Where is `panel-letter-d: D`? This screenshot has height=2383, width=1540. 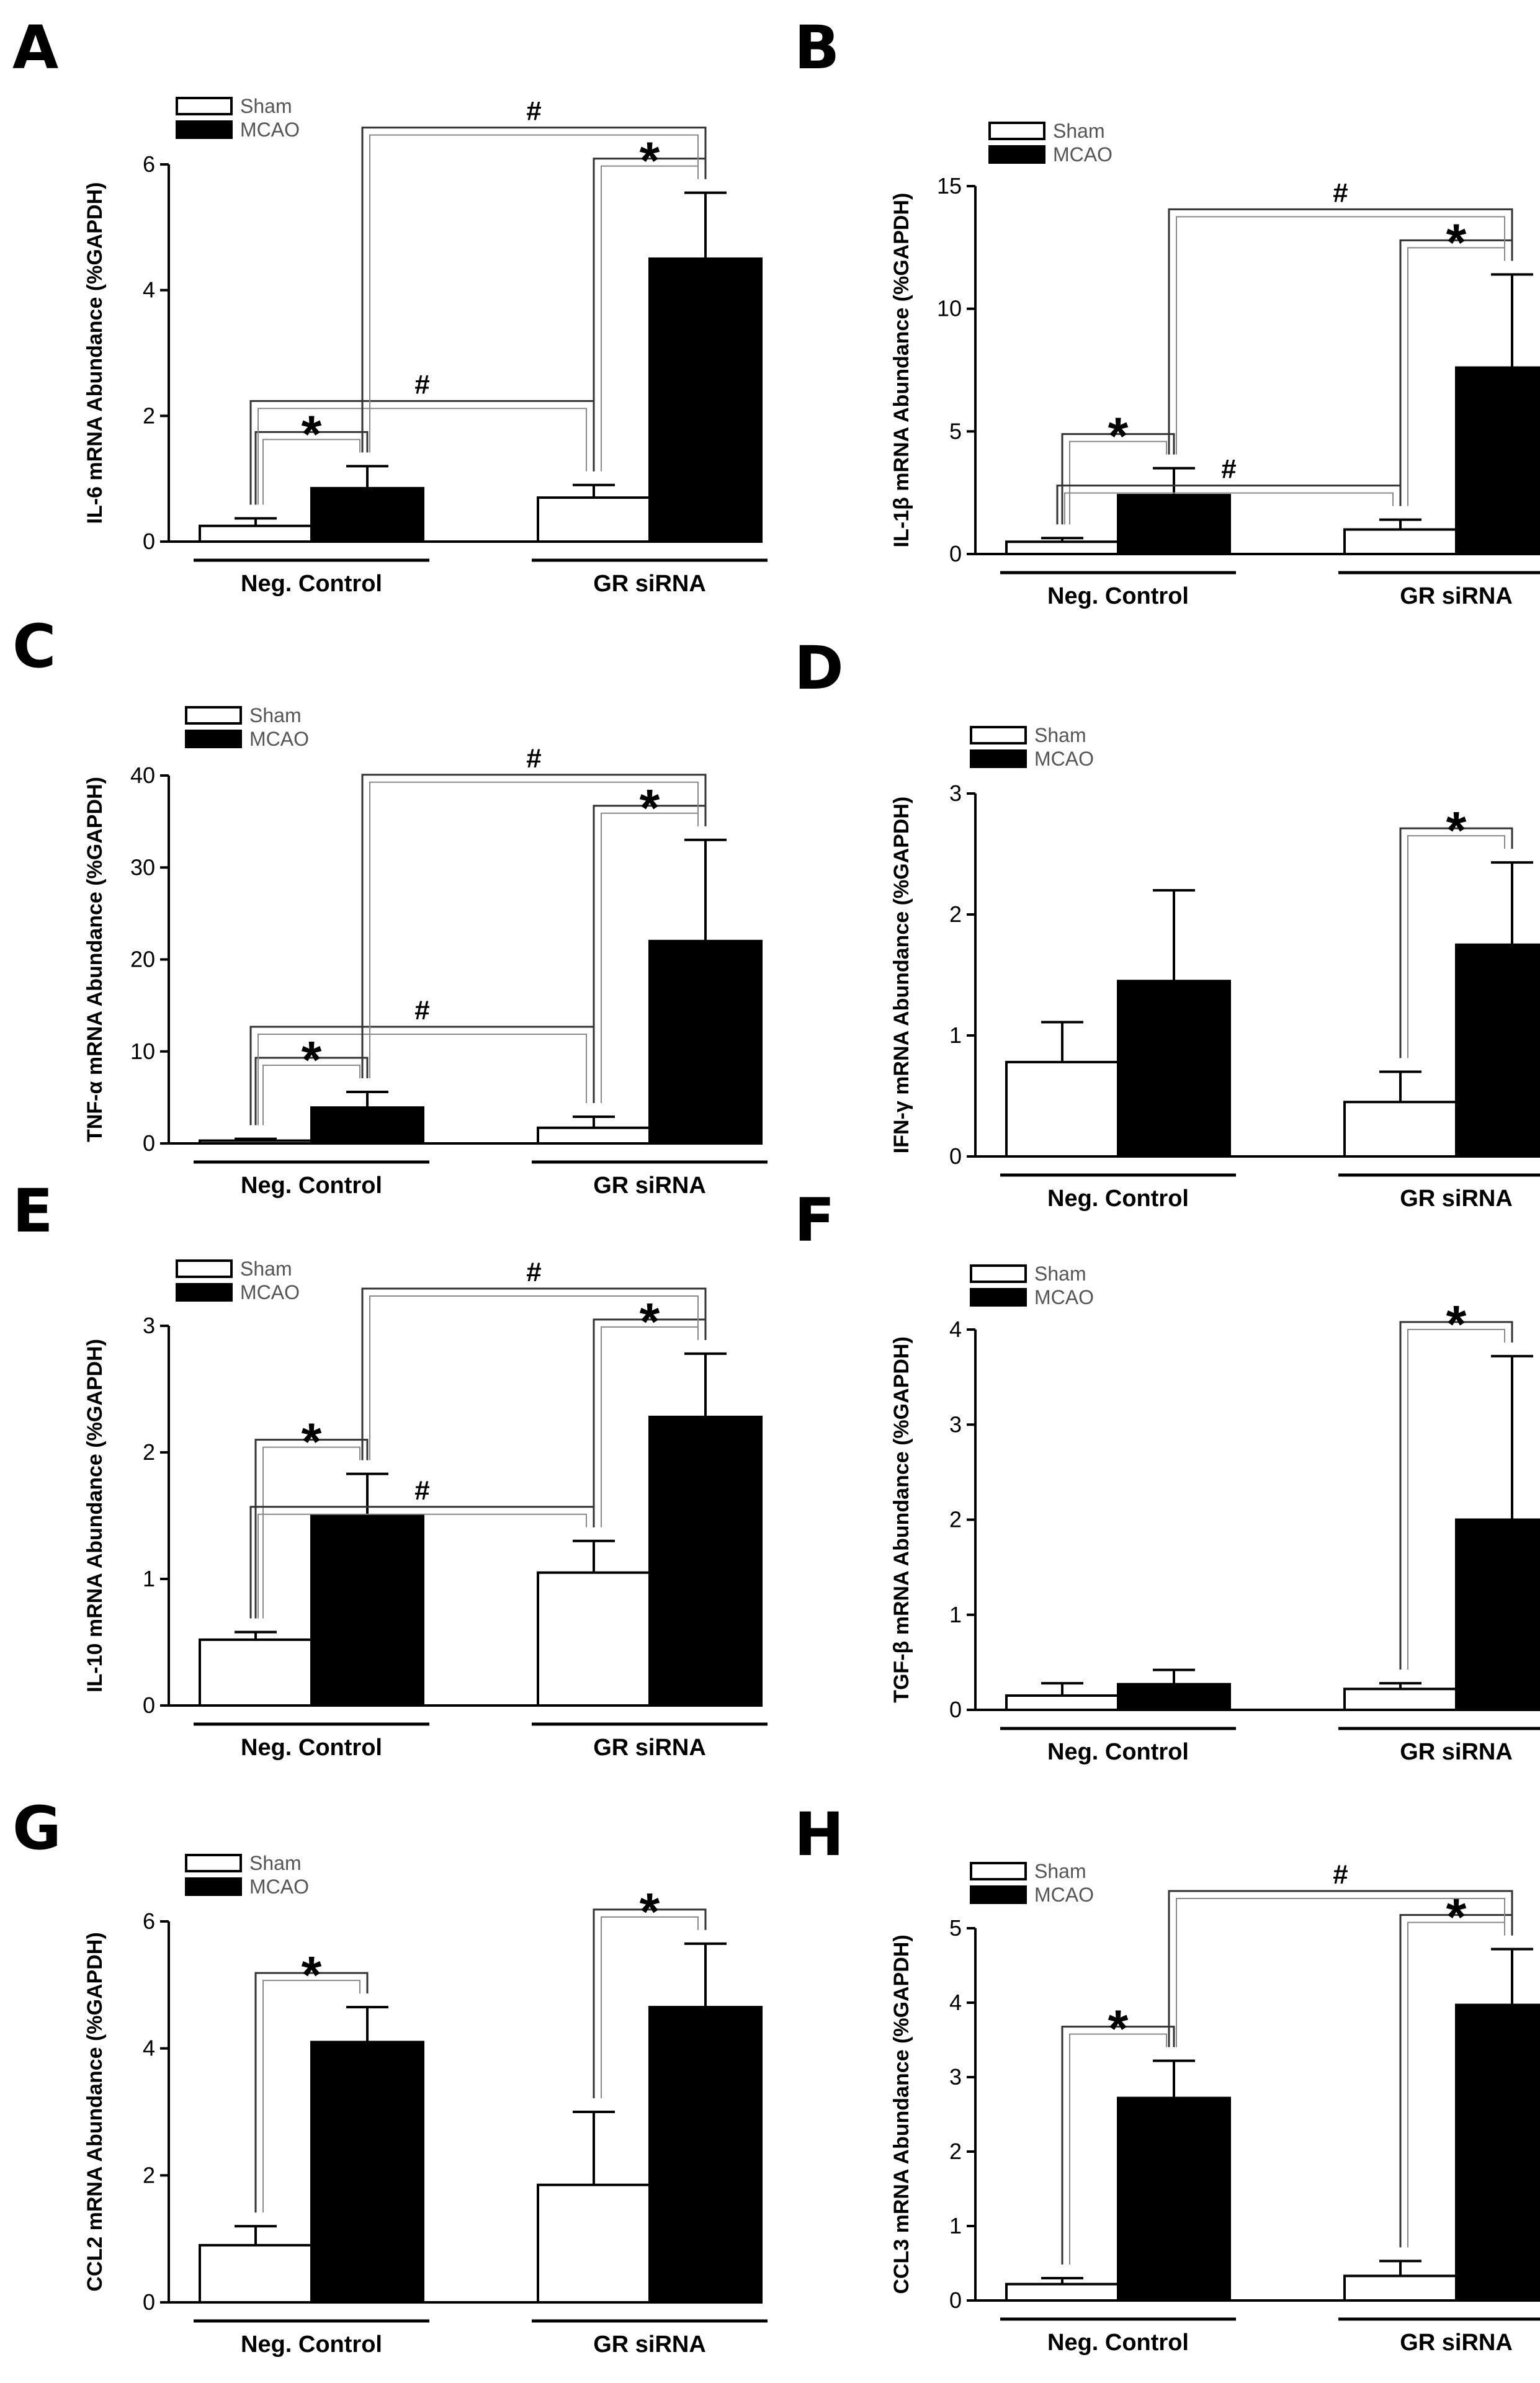
panel-letter-d: D is located at coordinates (819, 668).